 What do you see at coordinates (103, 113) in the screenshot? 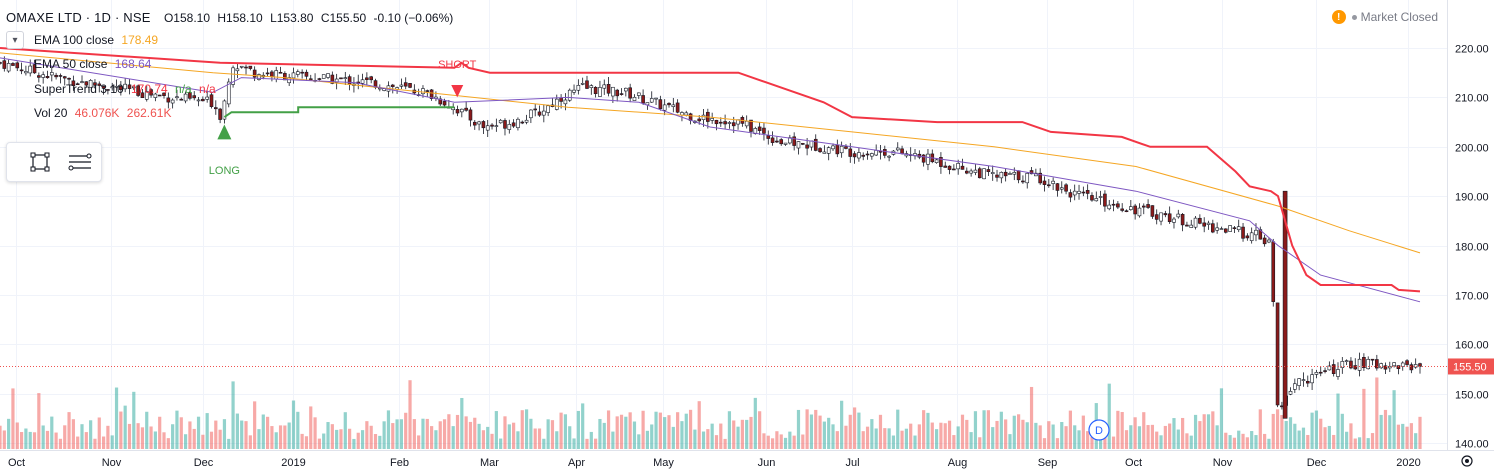
I see `legend-volume: Vol 20 46.076K 262.61K` at bounding box center [103, 113].